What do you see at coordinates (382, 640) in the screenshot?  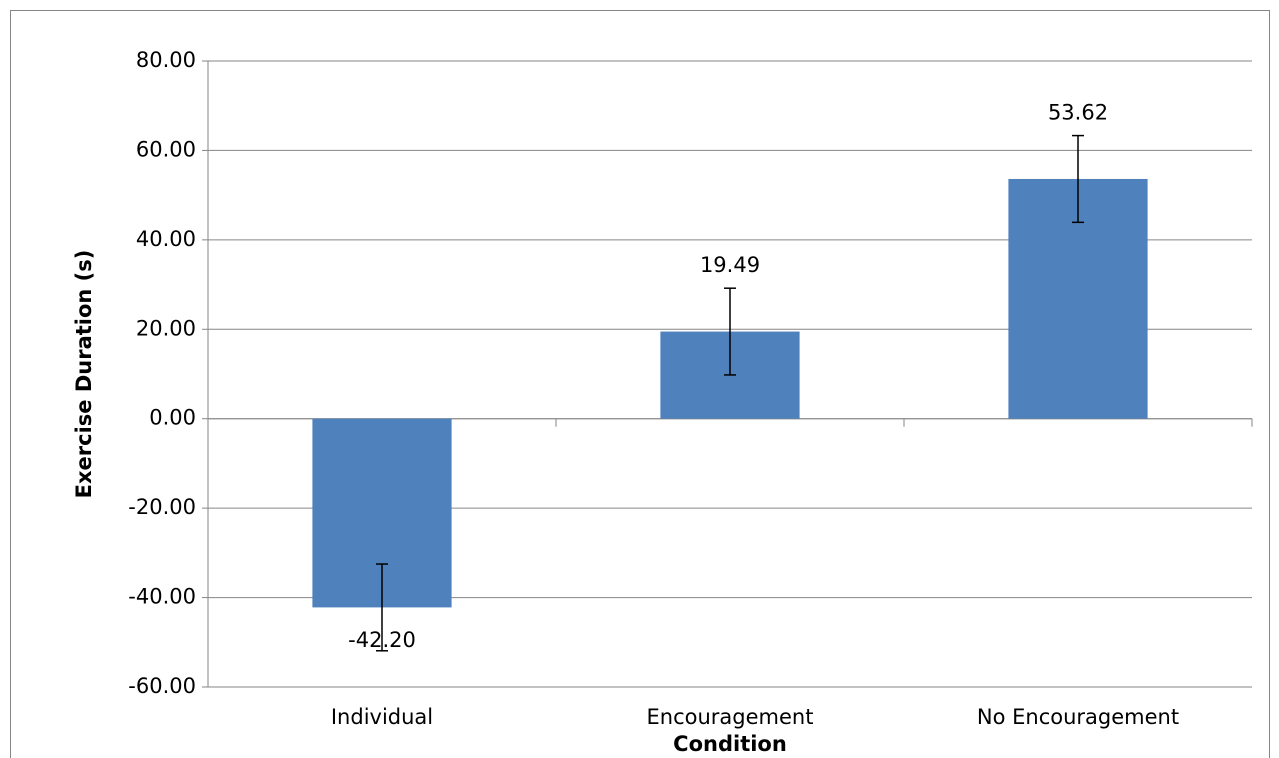 I see `data-label: -42.20` at bounding box center [382, 640].